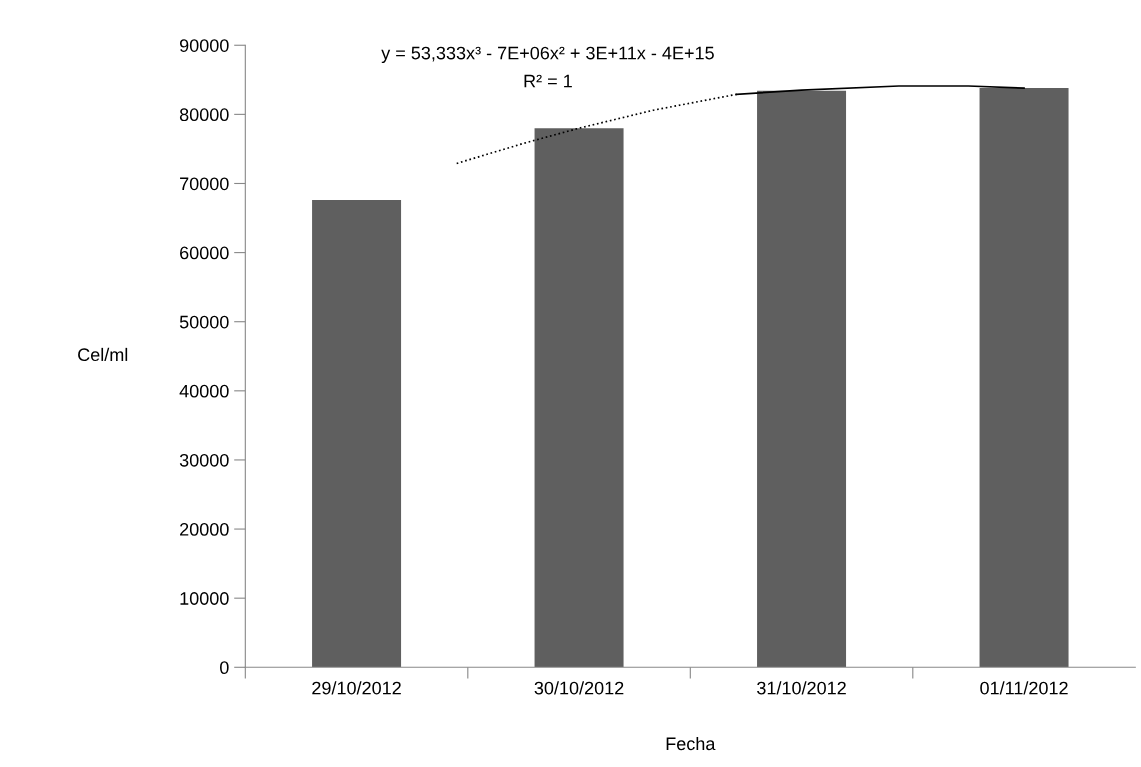 The height and width of the screenshot is (767, 1141). Describe the element at coordinates (204, 391) in the screenshot. I see `y-tick-label: 40000` at that location.